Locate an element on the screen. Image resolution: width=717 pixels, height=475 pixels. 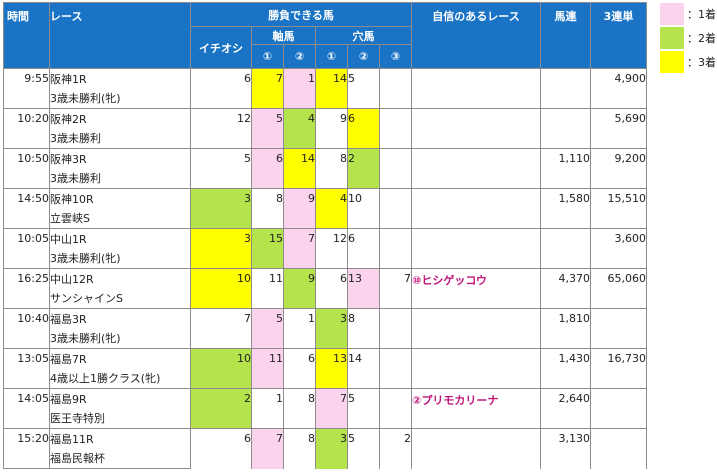
legend-first: ：1着 is located at coordinates (688, 14).